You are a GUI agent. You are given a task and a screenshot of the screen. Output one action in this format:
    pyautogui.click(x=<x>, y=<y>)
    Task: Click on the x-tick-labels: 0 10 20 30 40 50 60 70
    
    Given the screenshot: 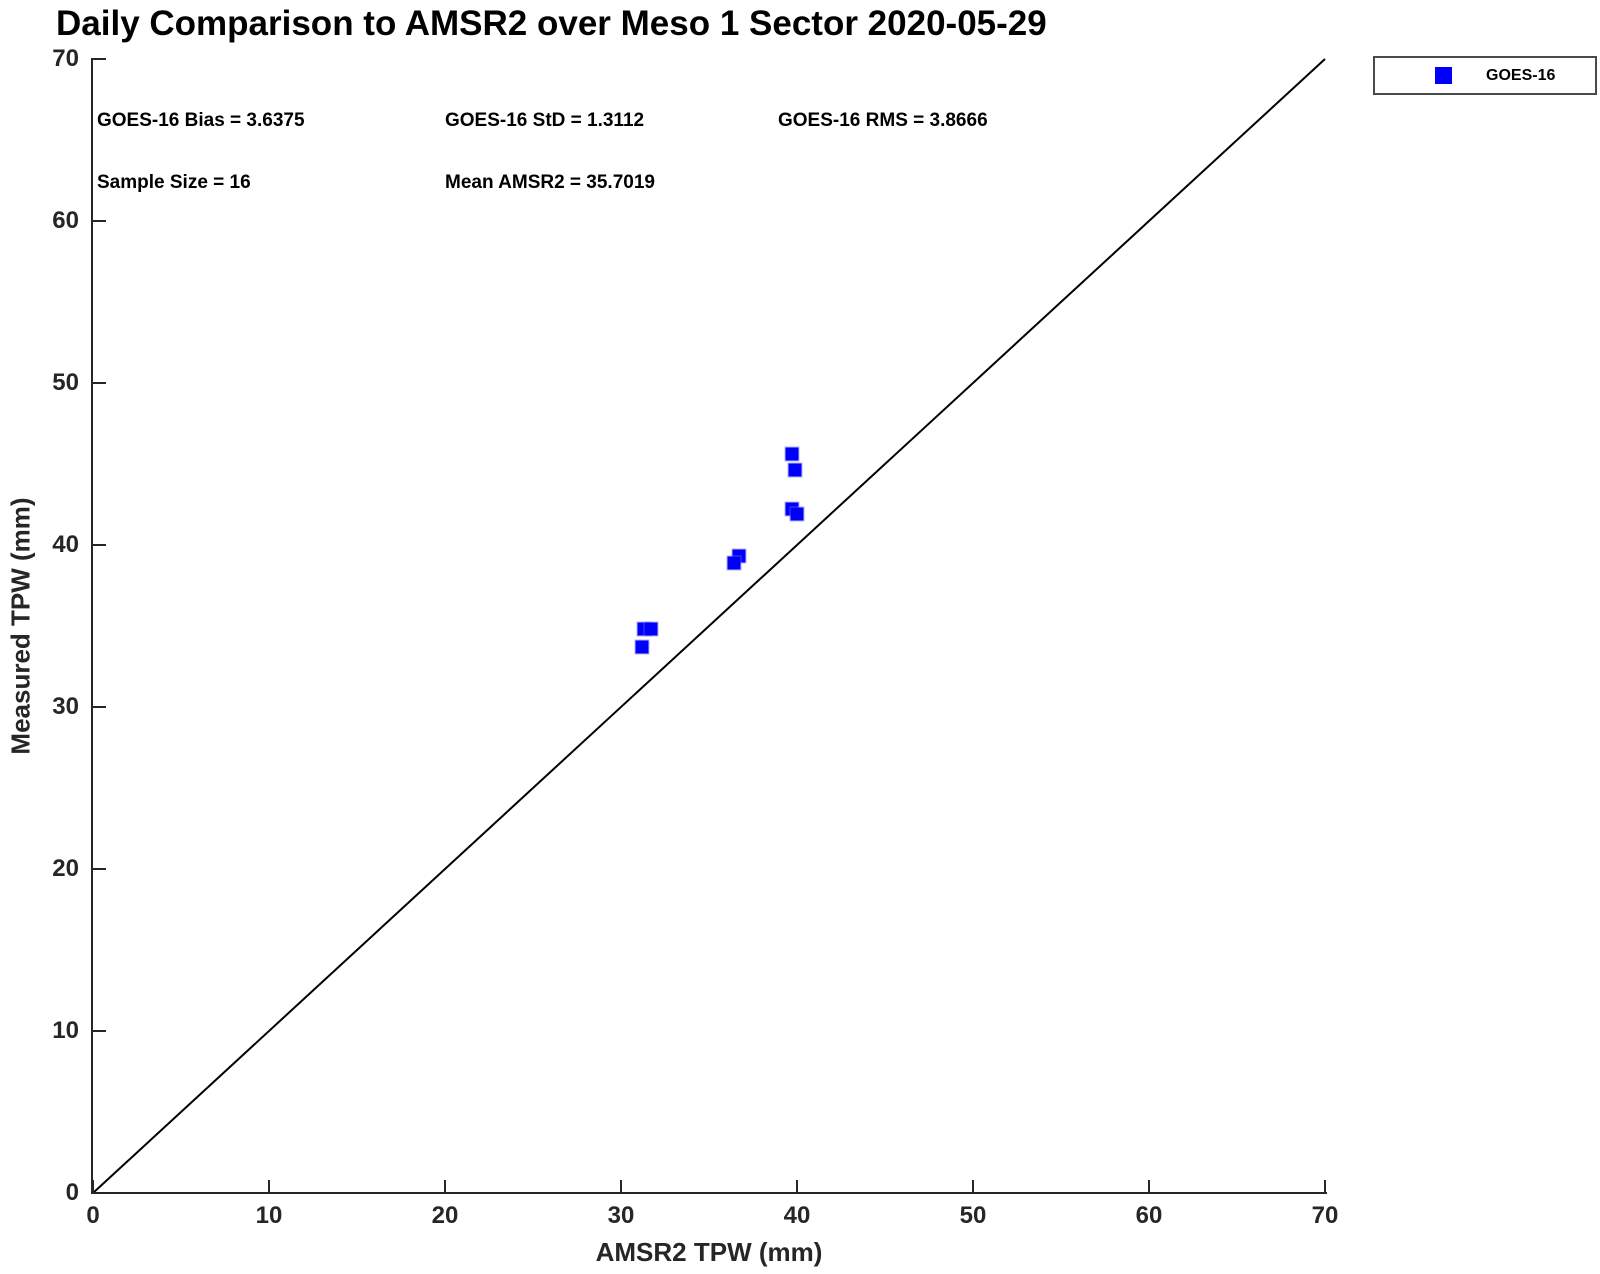 What is the action you would take?
    pyautogui.click(x=712, y=1217)
    